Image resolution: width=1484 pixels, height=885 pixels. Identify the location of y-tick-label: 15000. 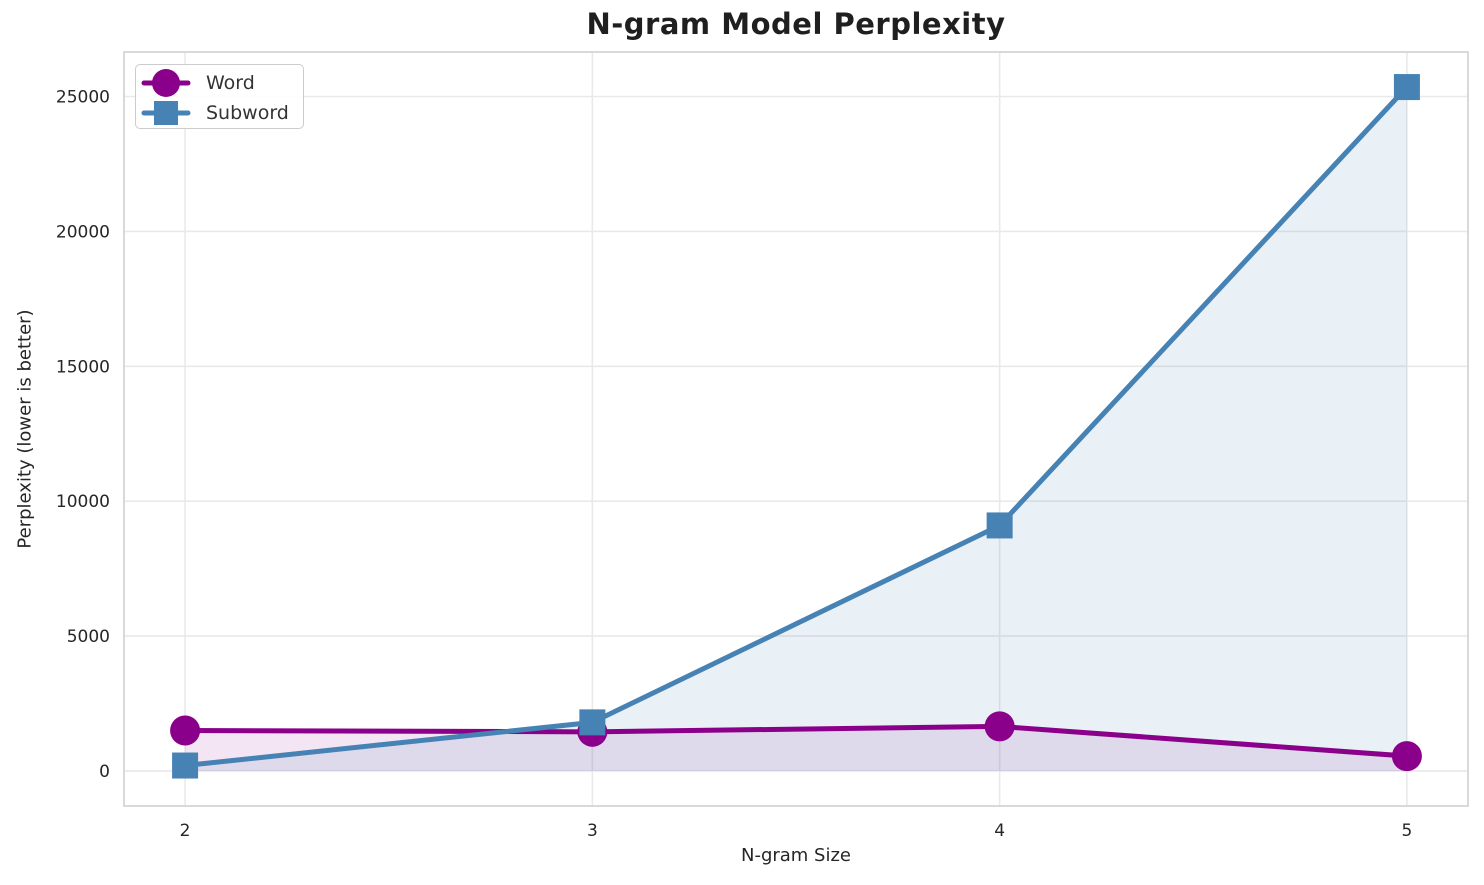
(83, 367).